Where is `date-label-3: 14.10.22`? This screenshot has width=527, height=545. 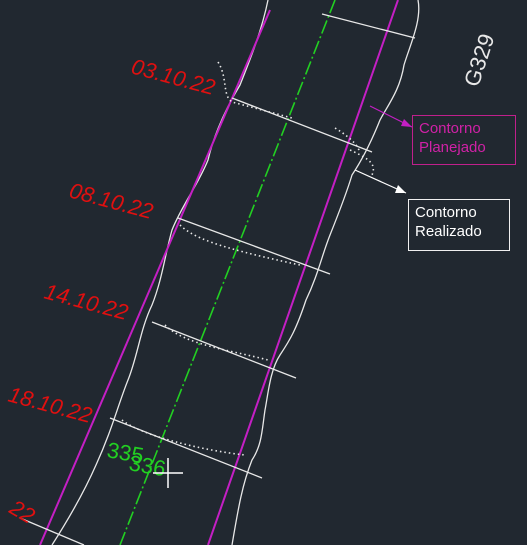 date-label-3: 14.10.22 is located at coordinates (86, 302).